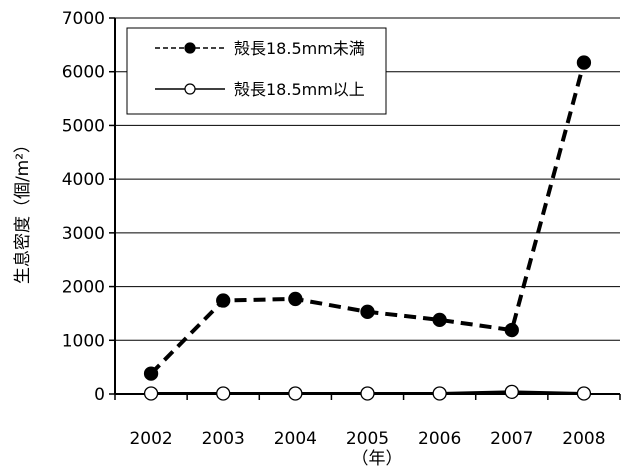 This screenshot has width=637, height=470. What do you see at coordinates (150, 439) in the screenshot?
I see `x-tick-label: 2002` at bounding box center [150, 439].